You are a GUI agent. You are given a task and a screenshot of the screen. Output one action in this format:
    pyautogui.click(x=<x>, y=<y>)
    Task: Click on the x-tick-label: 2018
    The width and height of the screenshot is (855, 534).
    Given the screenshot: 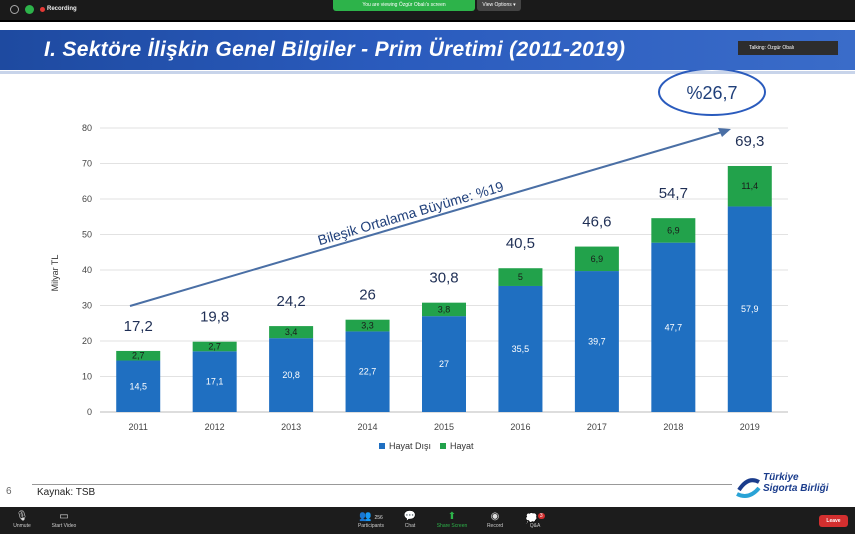 What is the action you would take?
    pyautogui.click(x=673, y=427)
    